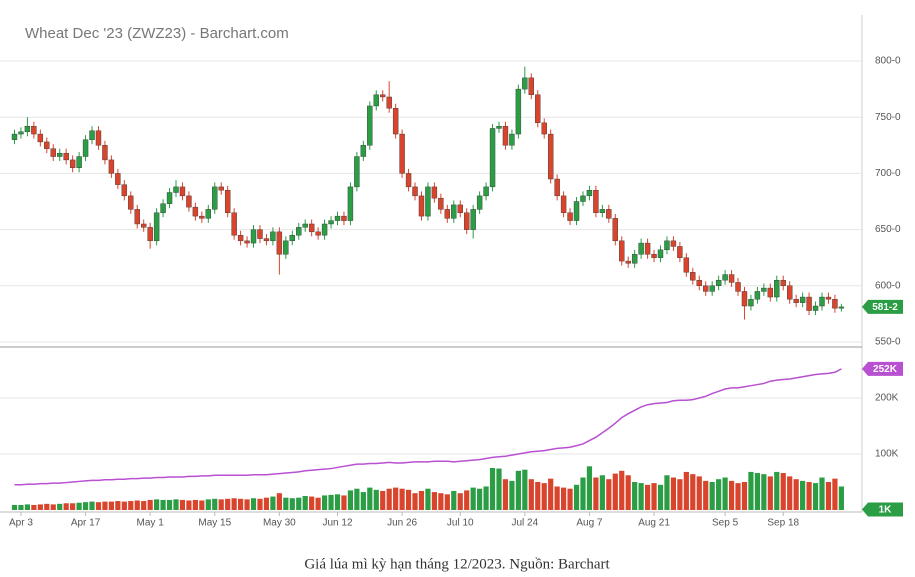 The image size is (915, 577). I want to click on x-tick-label: May 15, so click(214, 523).